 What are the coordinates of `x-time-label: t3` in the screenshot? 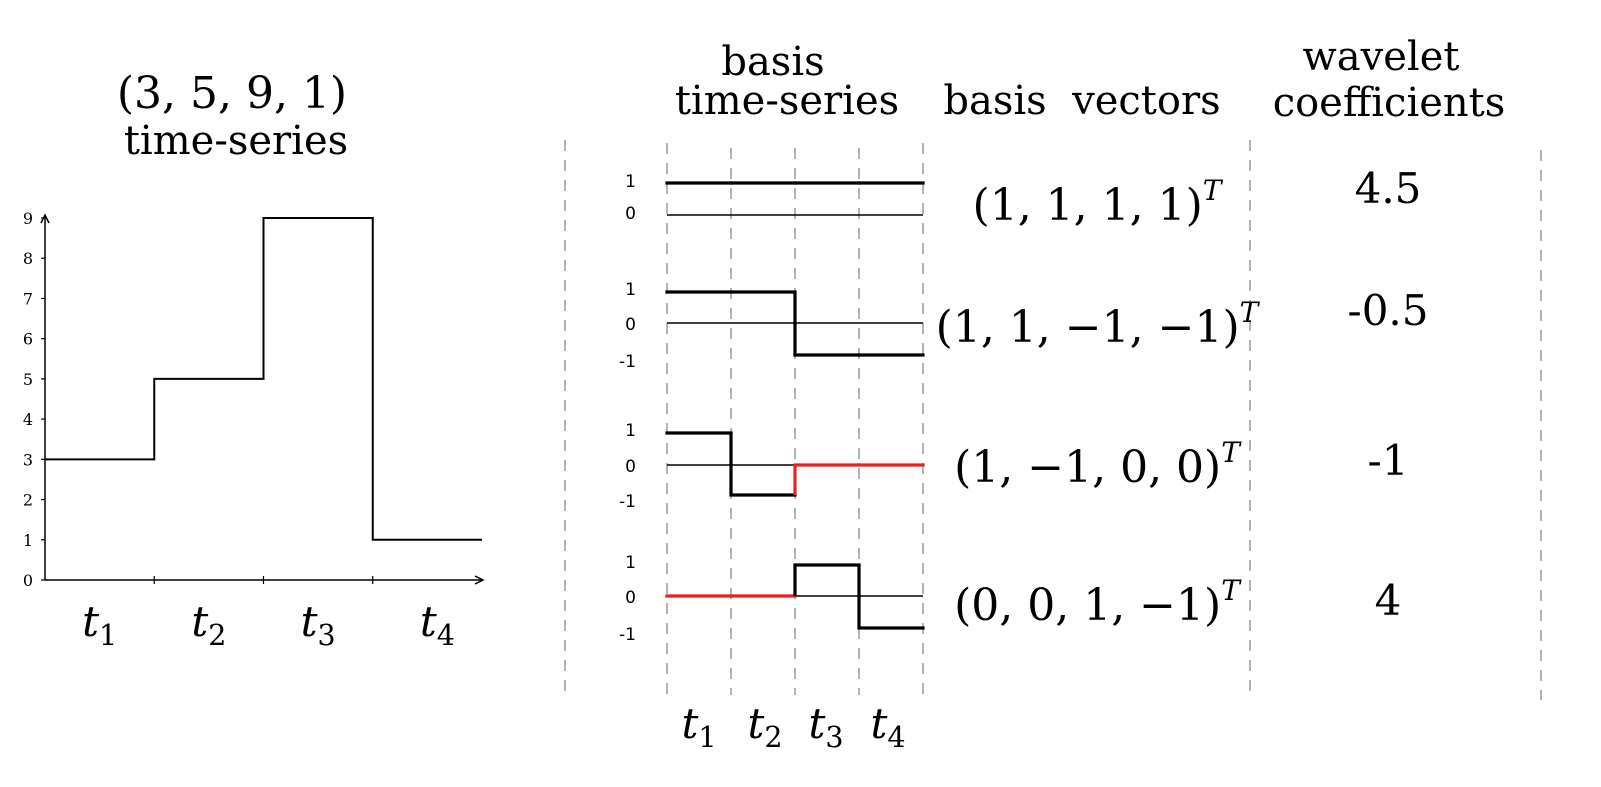 It's located at (318, 624).